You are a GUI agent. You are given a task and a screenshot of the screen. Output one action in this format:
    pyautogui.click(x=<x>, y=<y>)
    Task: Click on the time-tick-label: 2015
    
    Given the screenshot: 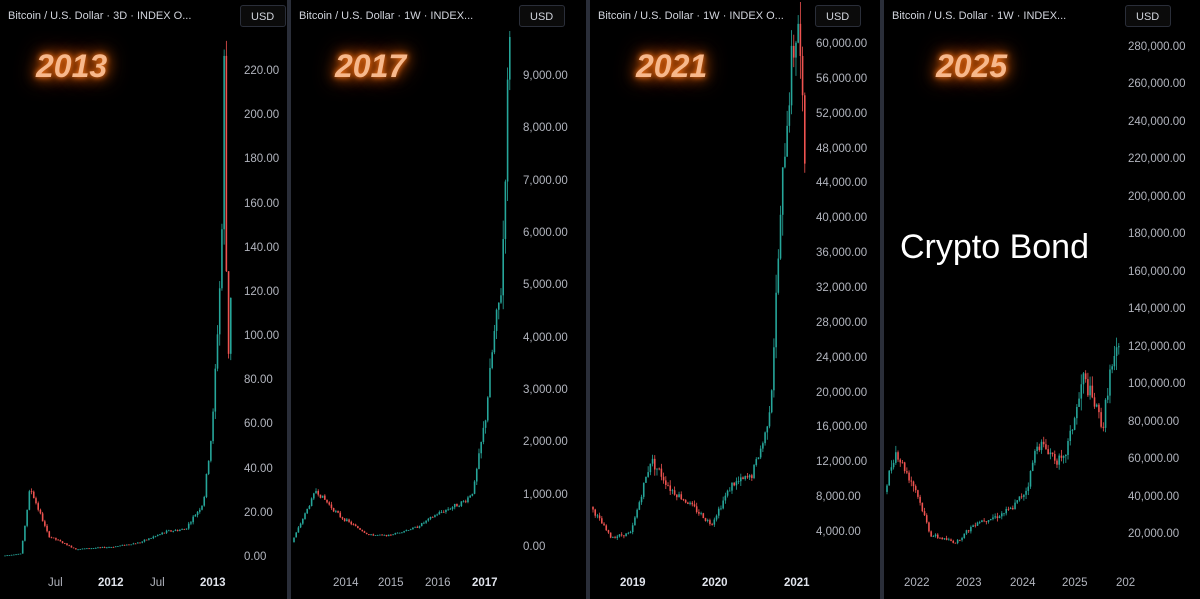 What is the action you would take?
    pyautogui.click(x=391, y=583)
    